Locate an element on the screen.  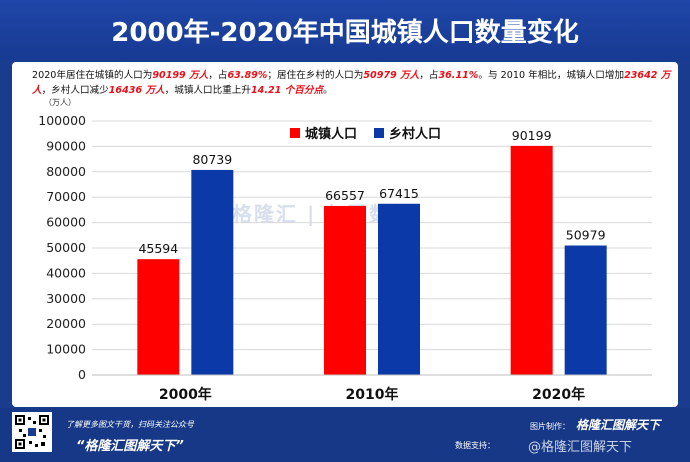
footer-bar is located at coordinates (345, 435).